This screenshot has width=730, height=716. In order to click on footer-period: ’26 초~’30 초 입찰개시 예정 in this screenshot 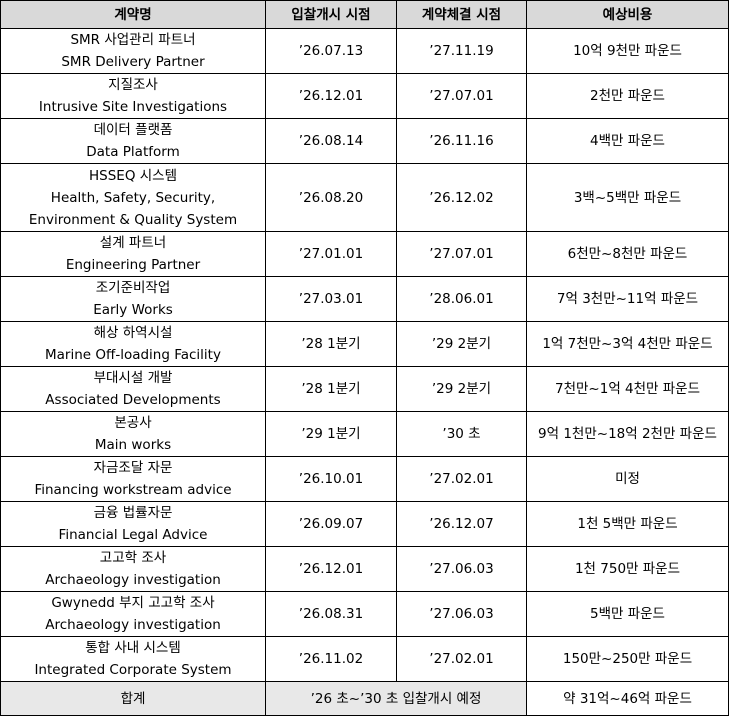, I will do `click(396, 698)`.